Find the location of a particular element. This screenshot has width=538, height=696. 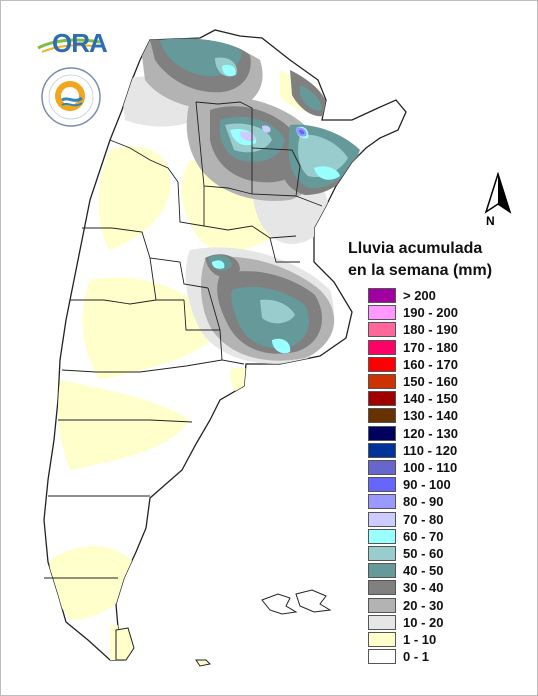

legend-label: 170 - 180 is located at coordinates (430, 347).